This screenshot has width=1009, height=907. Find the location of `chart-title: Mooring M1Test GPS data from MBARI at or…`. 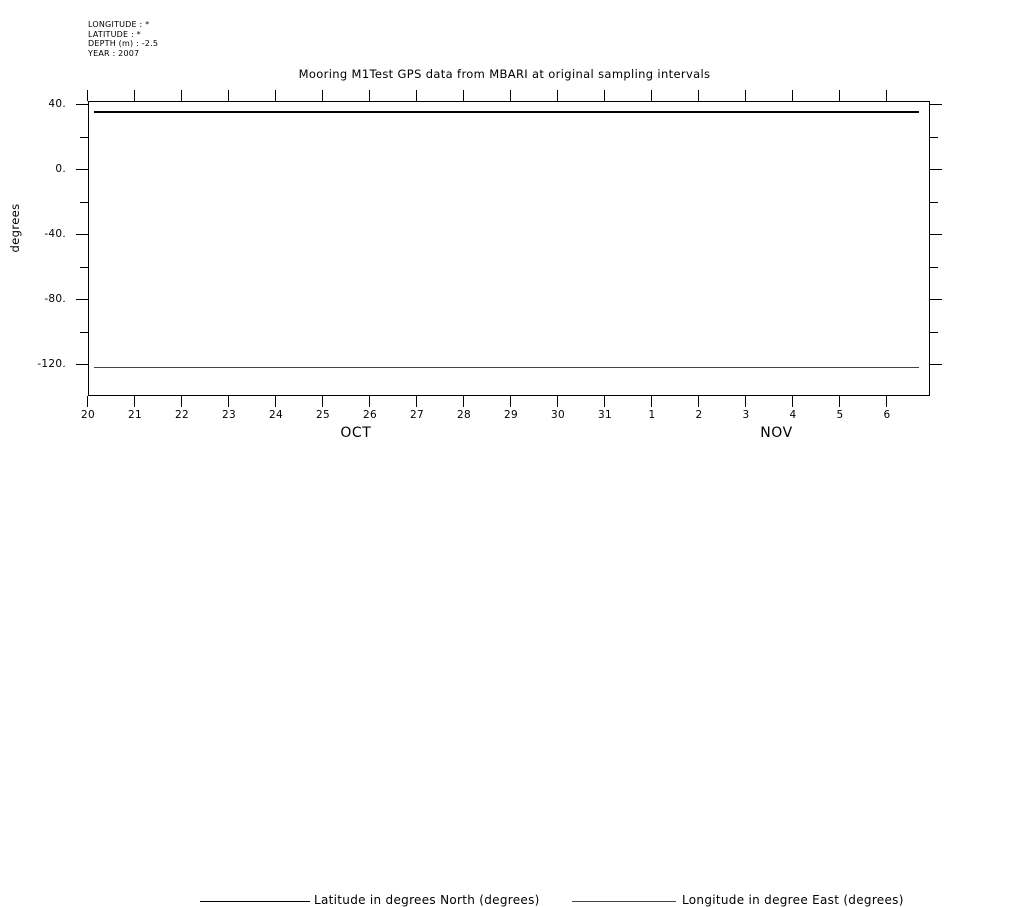

chart-title: Mooring M1Test GPS data from MBARI at or… is located at coordinates (504, 74).